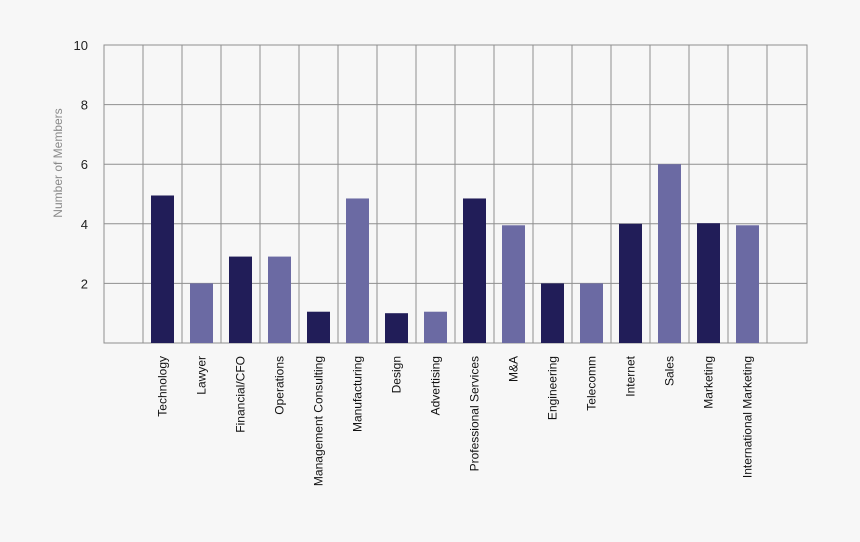 Image resolution: width=860 pixels, height=542 pixels. I want to click on x-tick-label: Advertising, so click(436, 385).